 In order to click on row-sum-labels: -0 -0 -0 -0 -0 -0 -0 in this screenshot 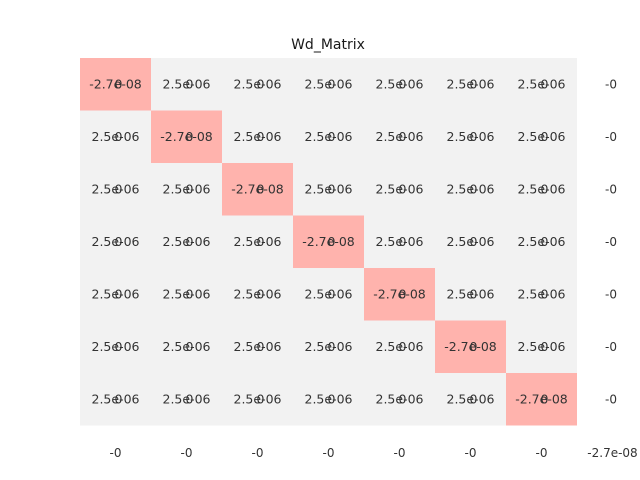, I will do `click(611, 241)`.